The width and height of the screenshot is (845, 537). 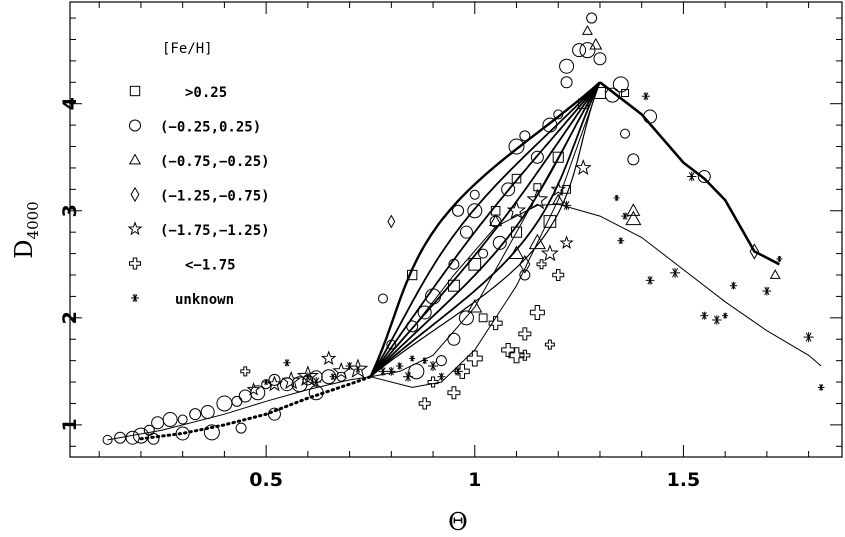 What do you see at coordinates (33, 220) in the screenshot?
I see `y-axis-label-sub: 4000` at bounding box center [33, 220].